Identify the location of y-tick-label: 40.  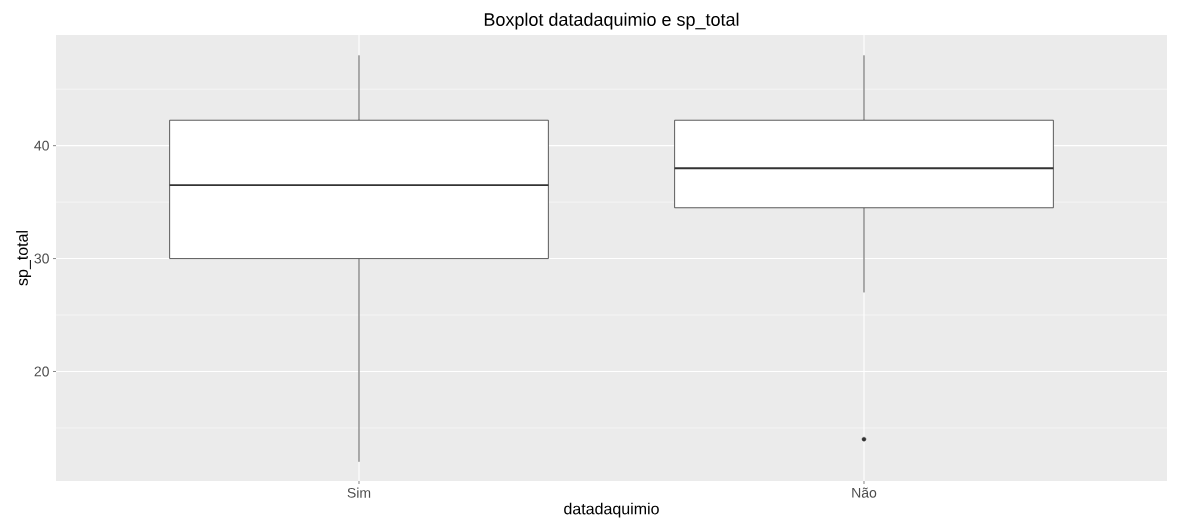
(41, 145).